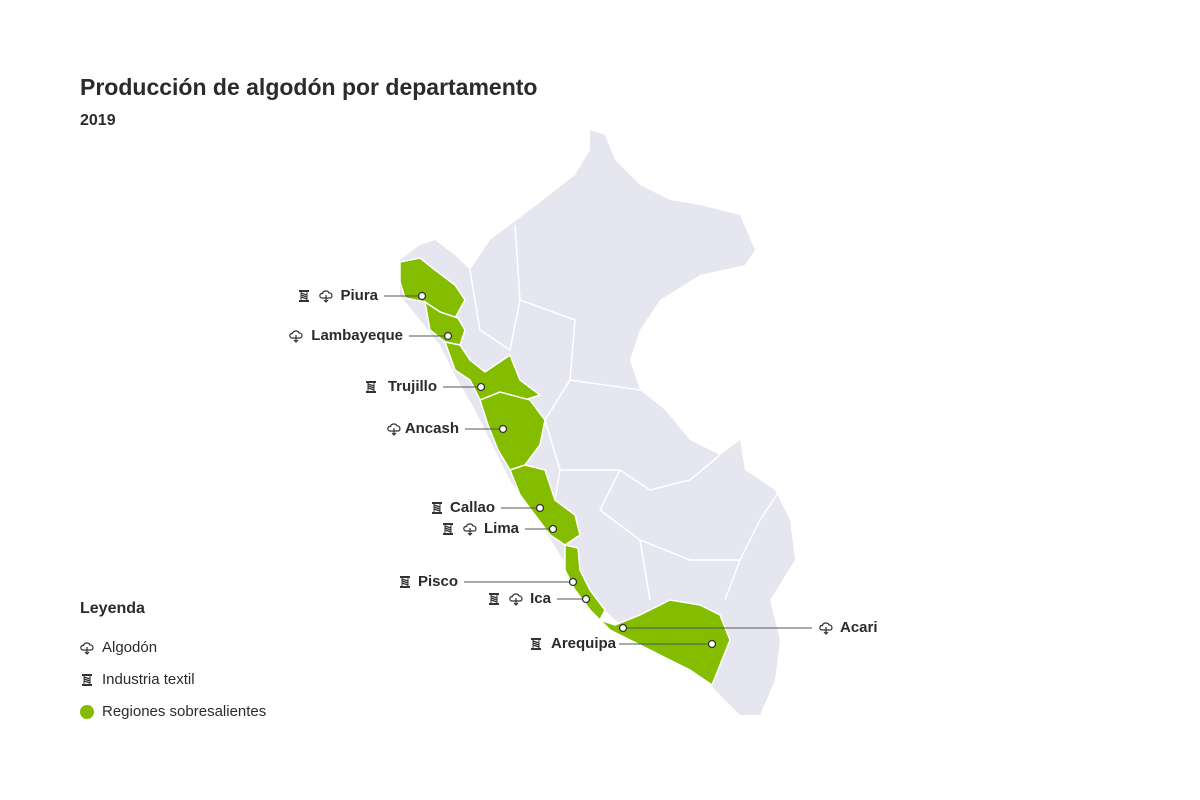 The height and width of the screenshot is (800, 1200). Describe the element at coordinates (859, 627) in the screenshot. I see `location-label: Acari` at that location.